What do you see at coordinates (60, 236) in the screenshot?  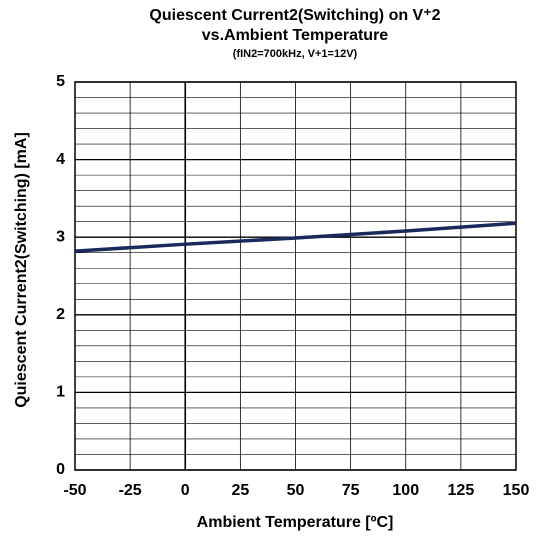 I see `y-tick-label: 3` at bounding box center [60, 236].